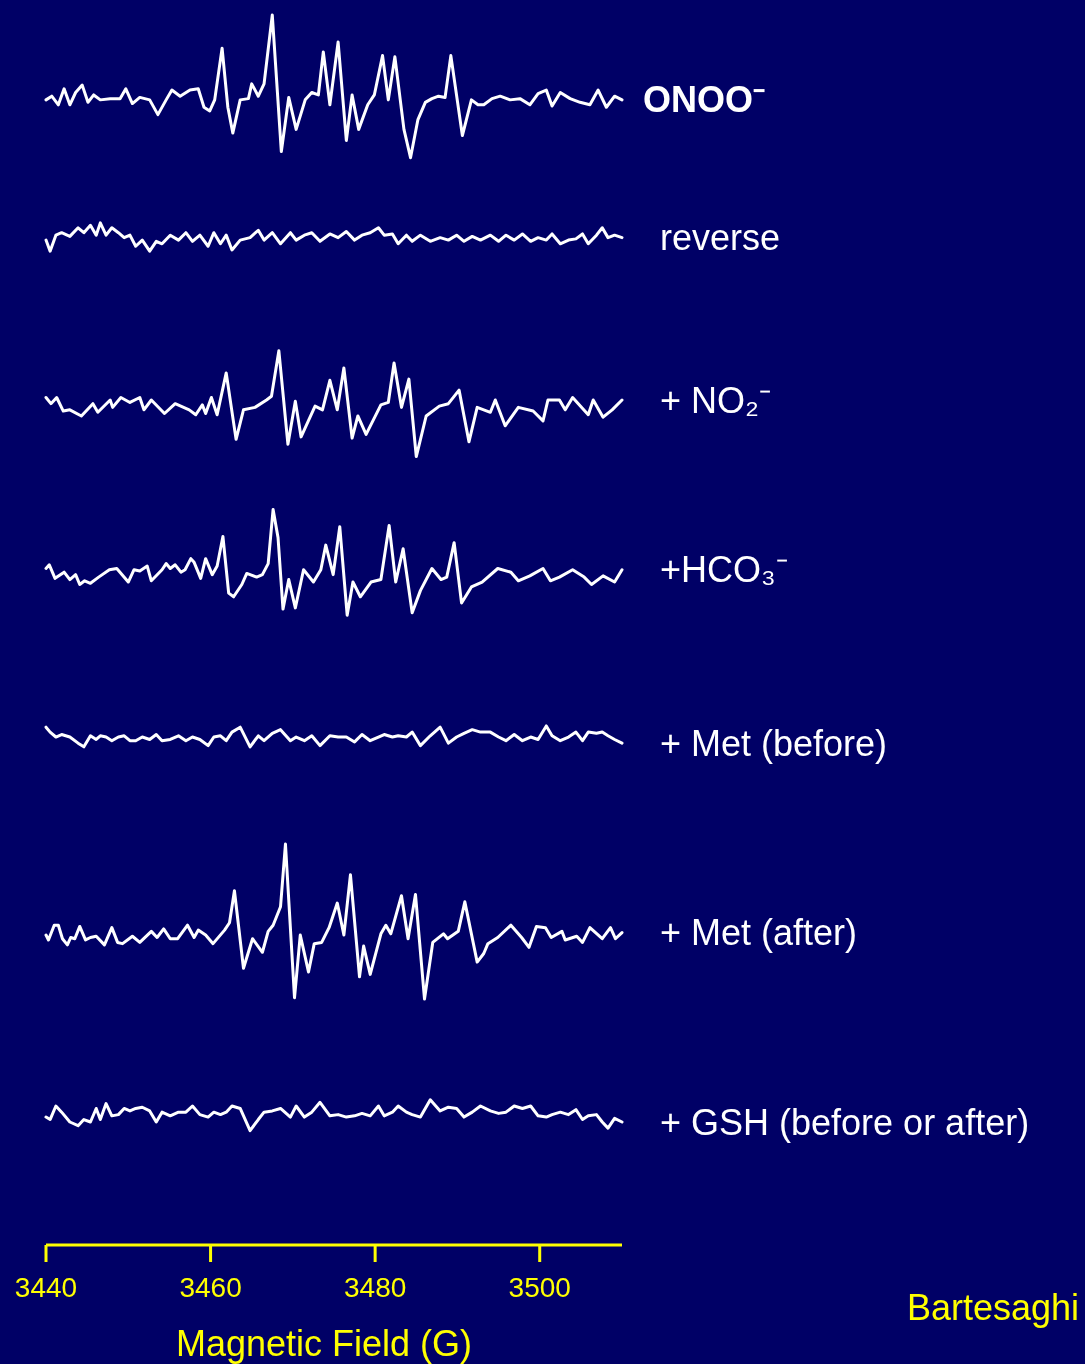 The image size is (1085, 1364). Describe the element at coordinates (539, 1287) in the screenshot. I see `x-tick-label: 3500` at that location.